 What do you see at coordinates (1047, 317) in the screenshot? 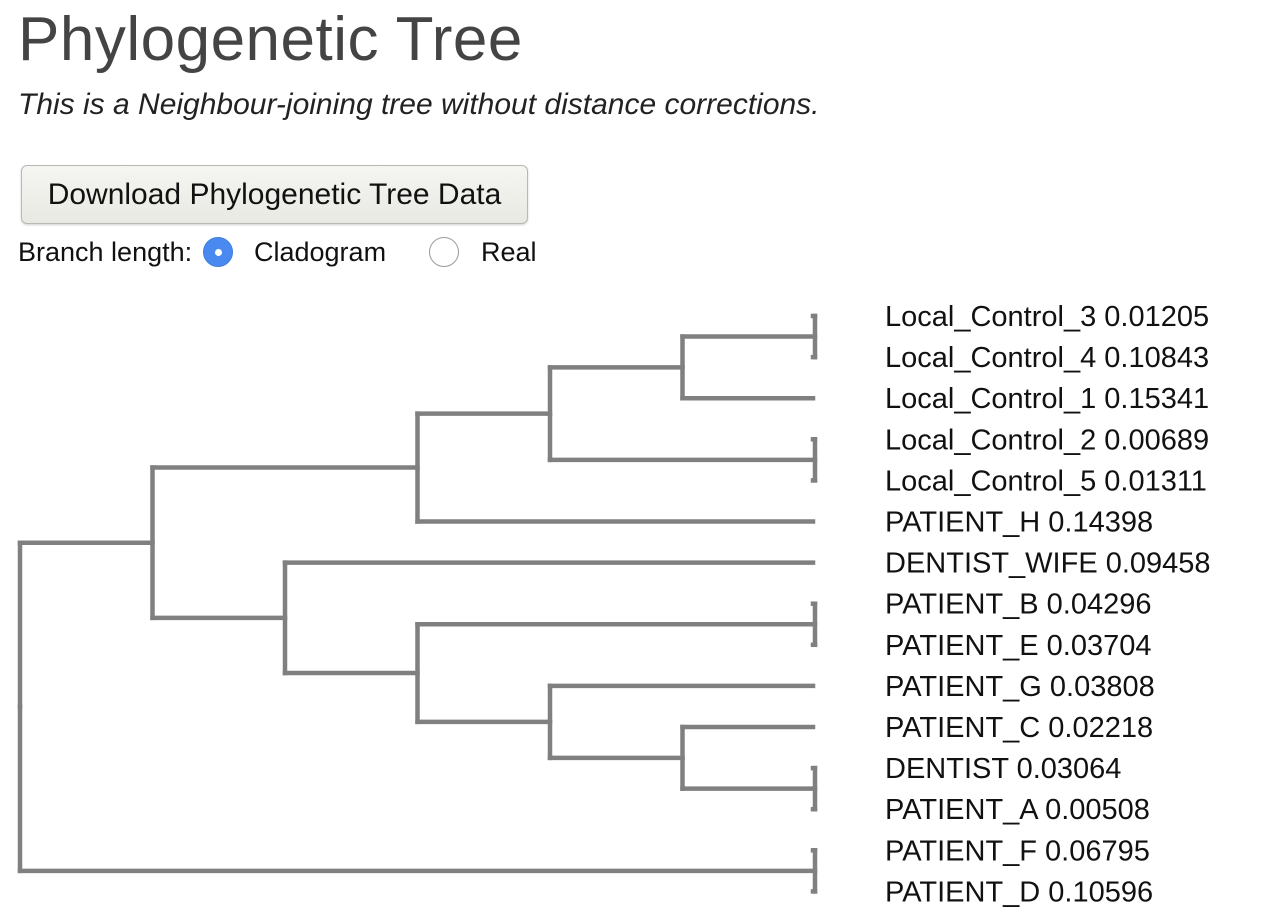
I see `leaf-label: Local_Control_3 0.01205` at bounding box center [1047, 317].